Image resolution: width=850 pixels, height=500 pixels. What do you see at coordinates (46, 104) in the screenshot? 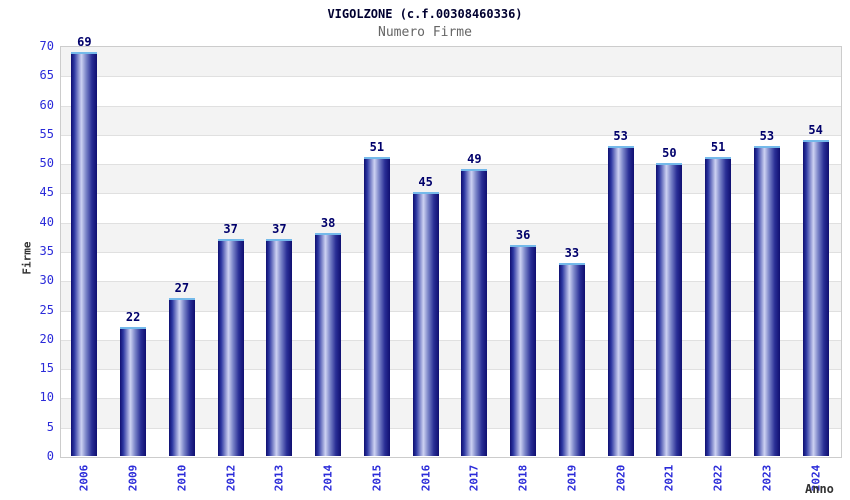
I see `y-tick-label: 60` at bounding box center [46, 104].